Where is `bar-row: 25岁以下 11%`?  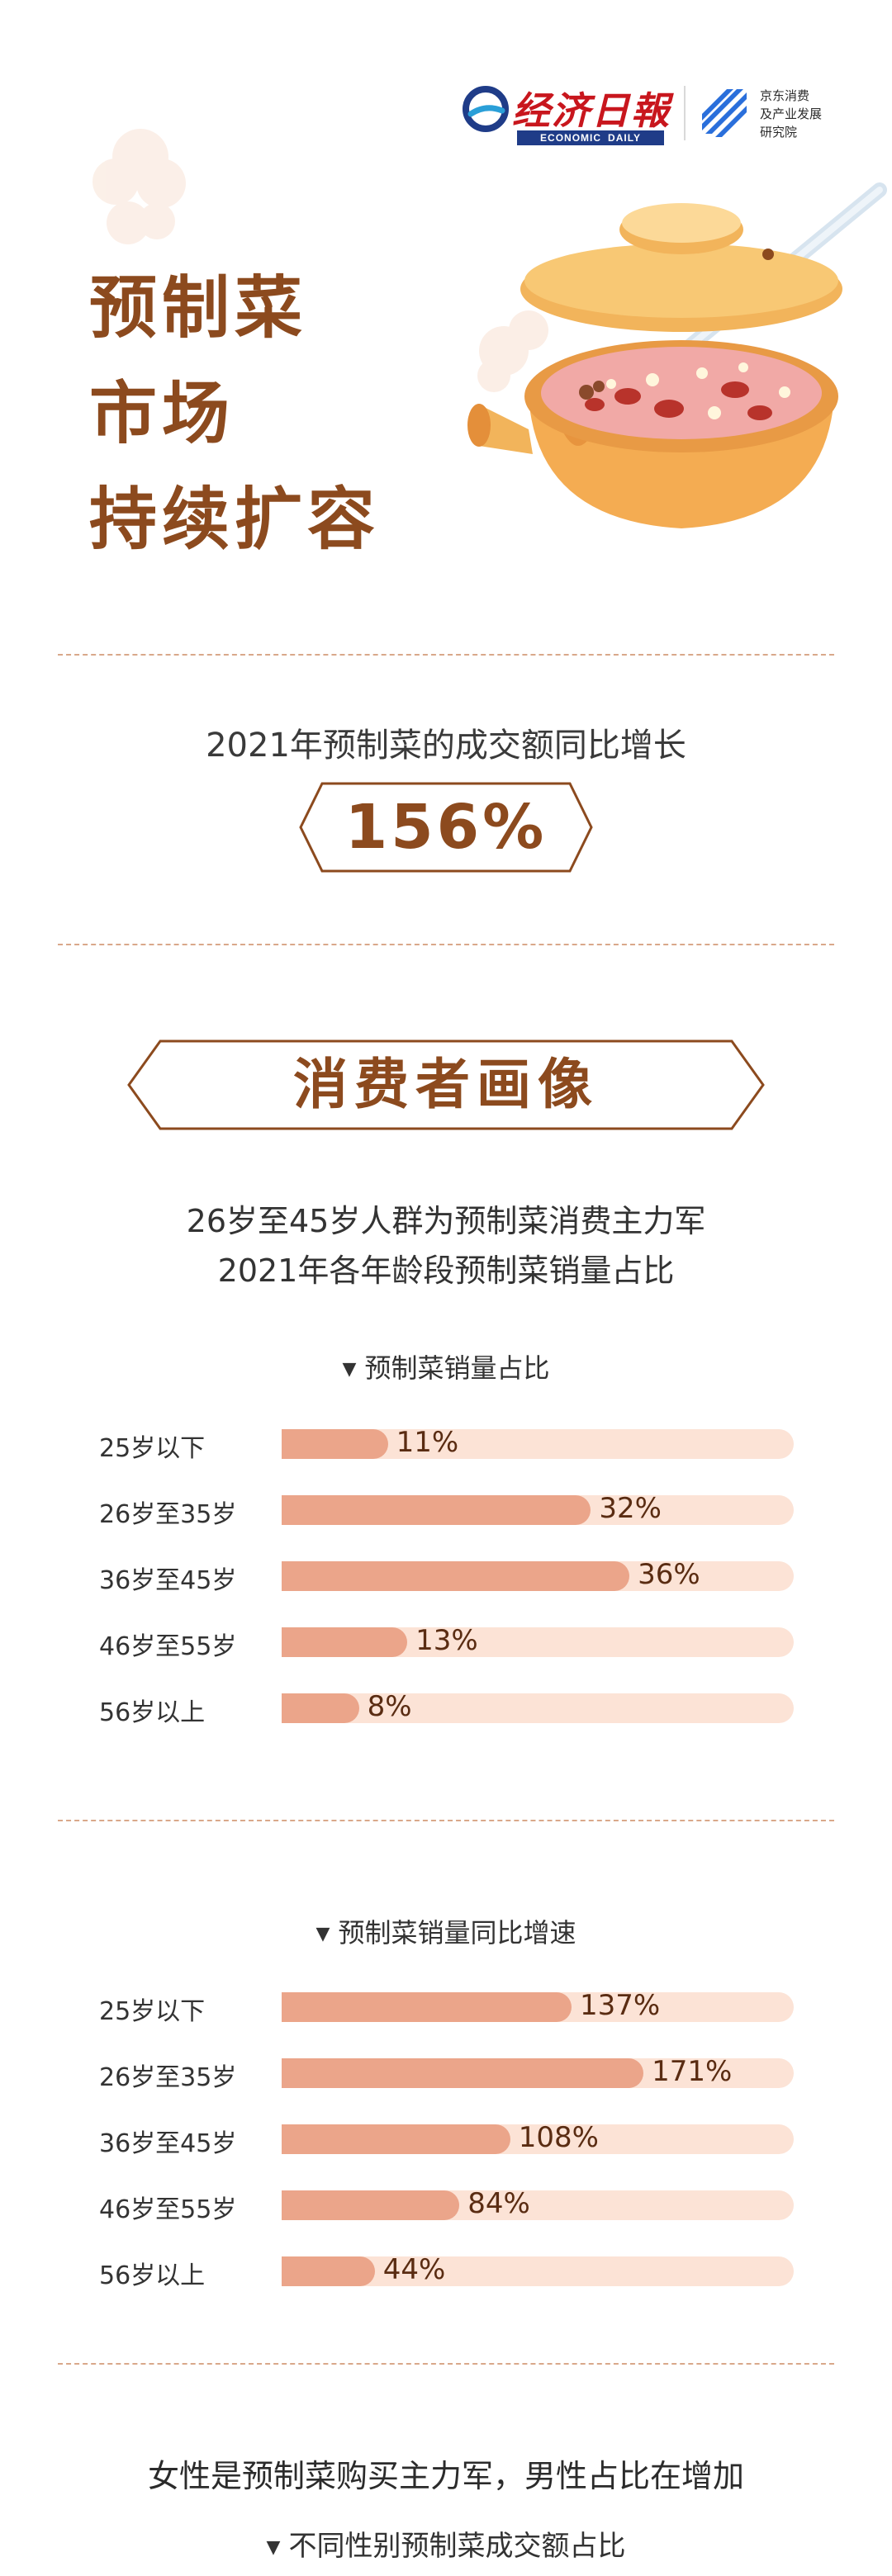 bar-row: 25岁以下 11% is located at coordinates (446, 1444).